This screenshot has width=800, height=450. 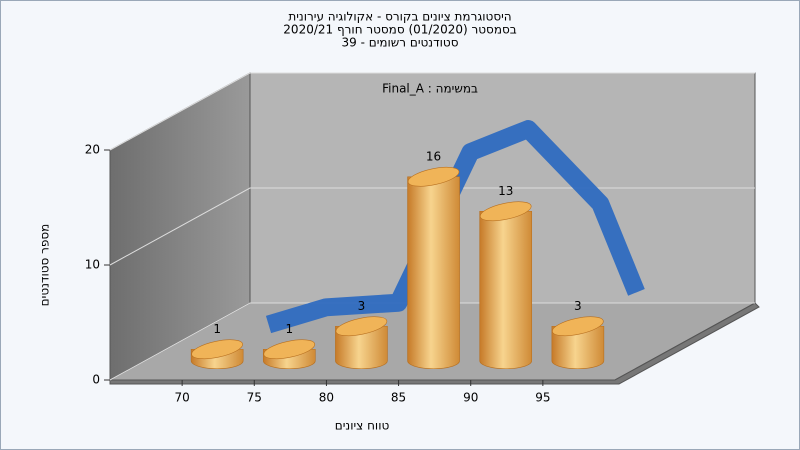 I want to click on y-axis-label: מספר סטודנטים, so click(x=45, y=265).